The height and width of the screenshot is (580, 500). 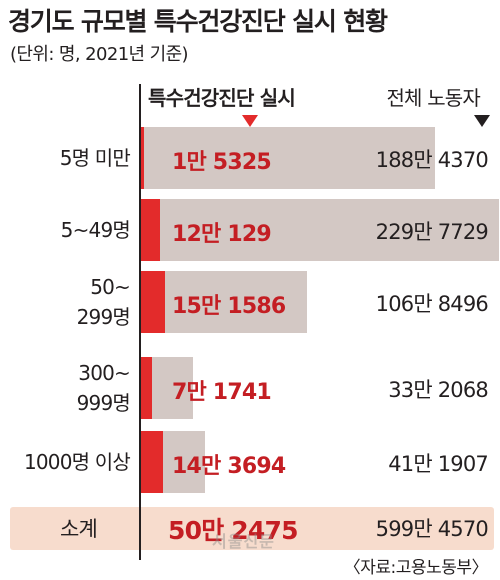 What do you see at coordinates (140, 322) in the screenshot?
I see `category-axis` at bounding box center [140, 322].